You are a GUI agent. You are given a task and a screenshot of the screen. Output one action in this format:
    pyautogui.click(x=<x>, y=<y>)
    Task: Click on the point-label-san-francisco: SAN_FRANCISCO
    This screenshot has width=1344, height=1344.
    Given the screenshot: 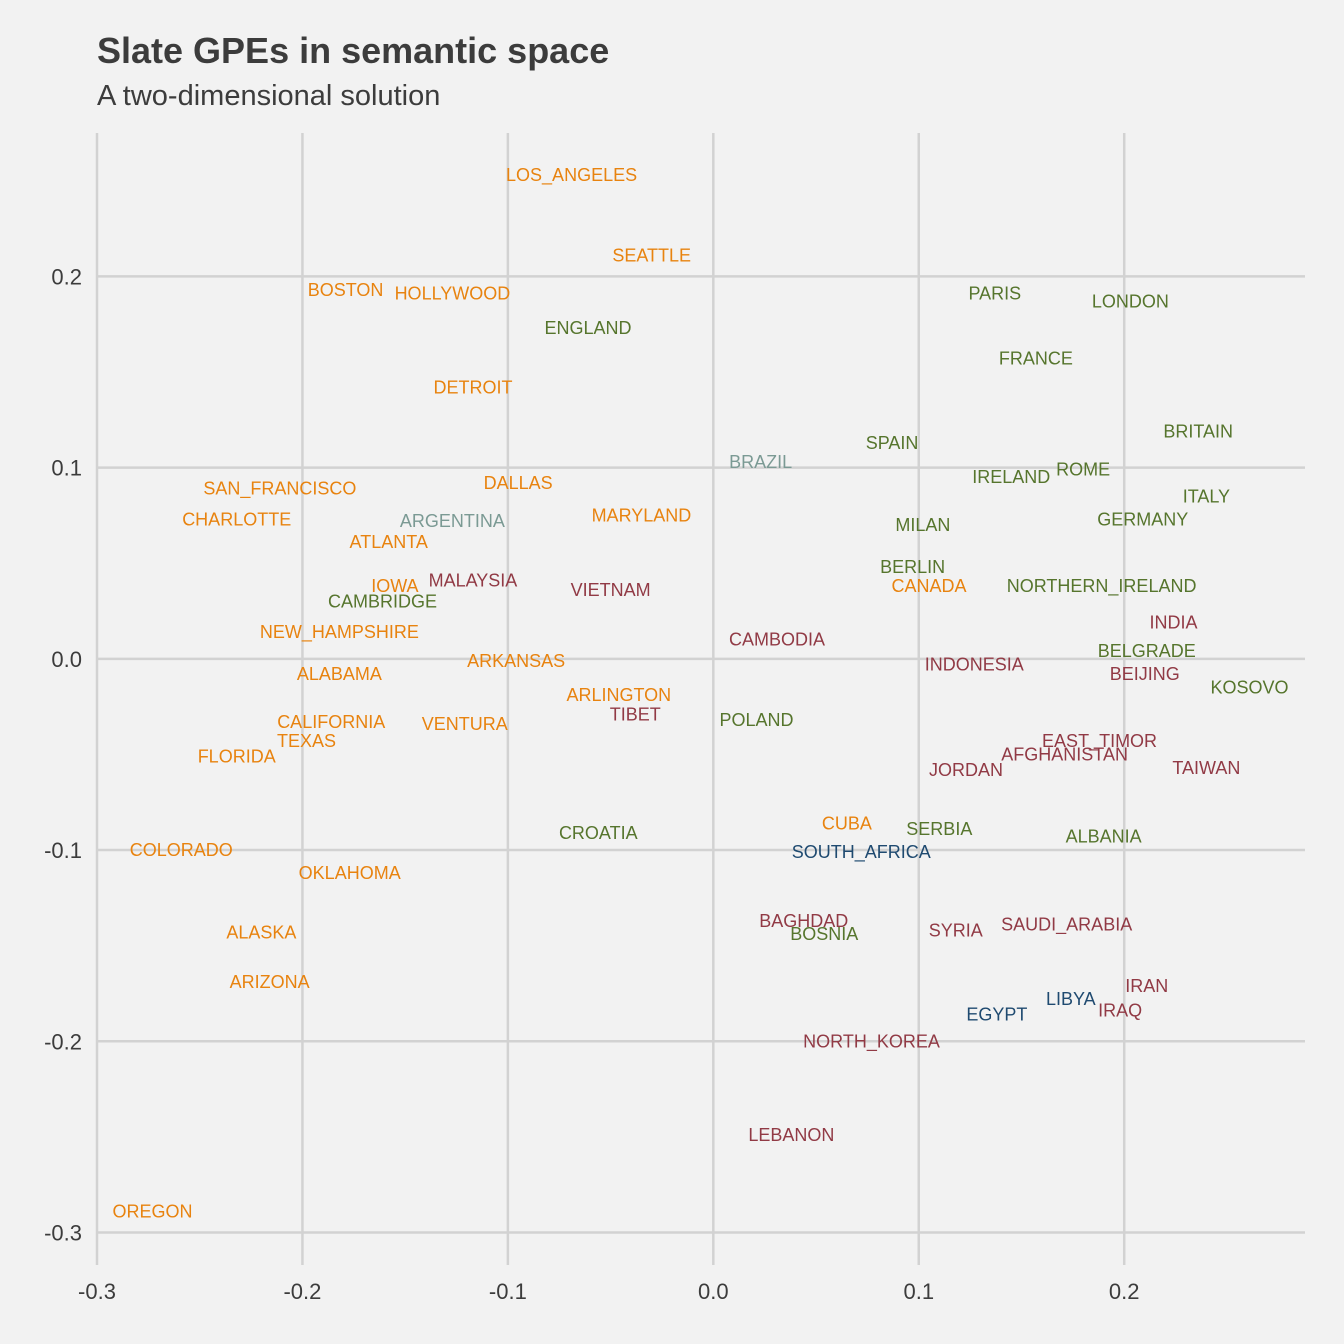 What is the action you would take?
    pyautogui.click(x=279, y=489)
    